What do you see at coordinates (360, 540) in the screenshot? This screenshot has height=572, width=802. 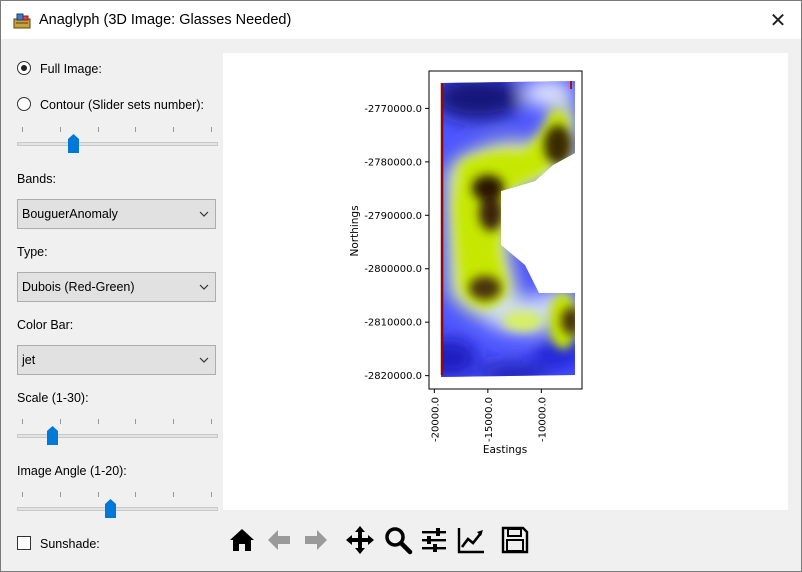 I see `pan-icon` at bounding box center [360, 540].